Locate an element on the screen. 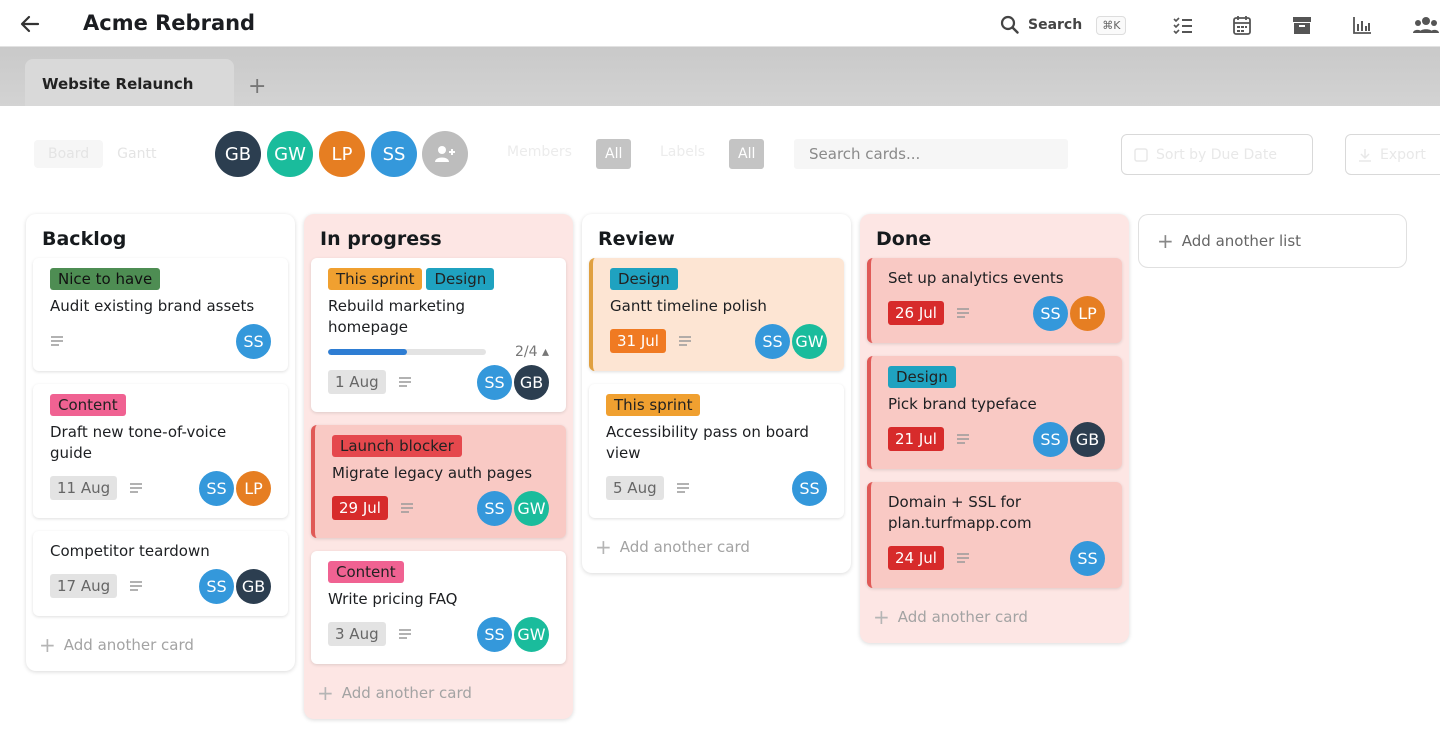 This screenshot has width=1440, height=744. add-list-button: + Add another list is located at coordinates (1272, 241).